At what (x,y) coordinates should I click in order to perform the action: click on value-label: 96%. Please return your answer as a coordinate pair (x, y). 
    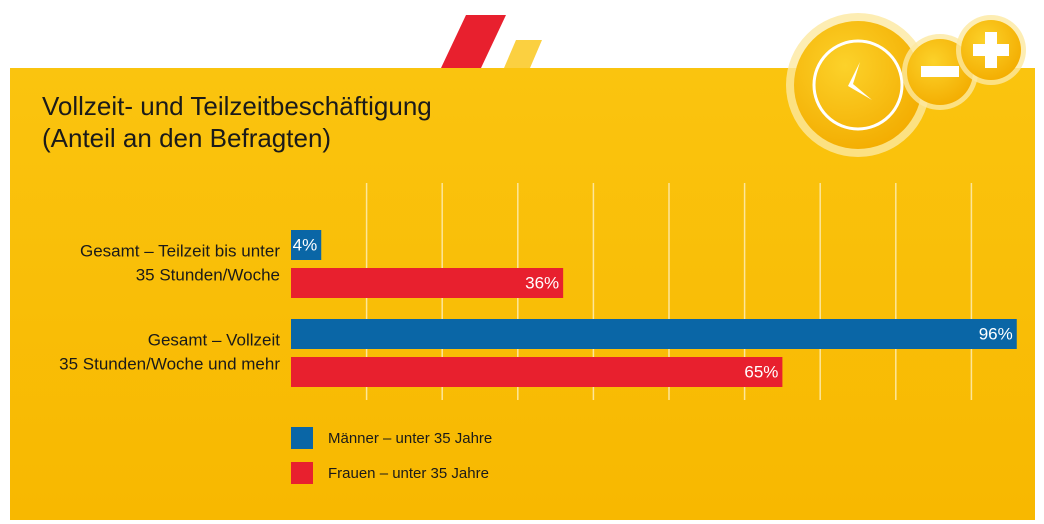
    Looking at the image, I should click on (996, 333).